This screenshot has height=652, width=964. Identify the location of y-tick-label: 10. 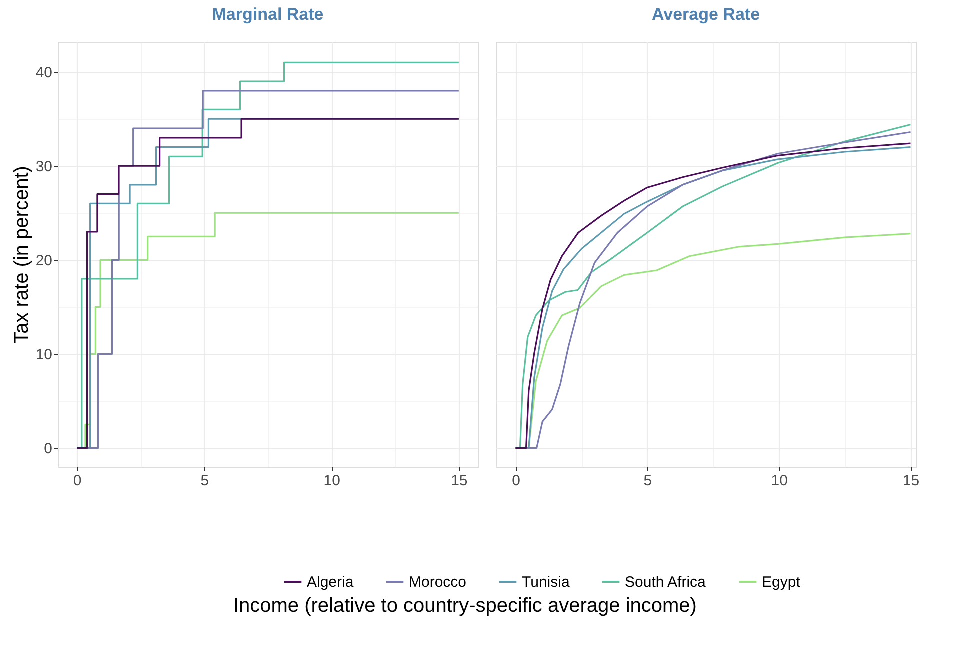
(44, 355).